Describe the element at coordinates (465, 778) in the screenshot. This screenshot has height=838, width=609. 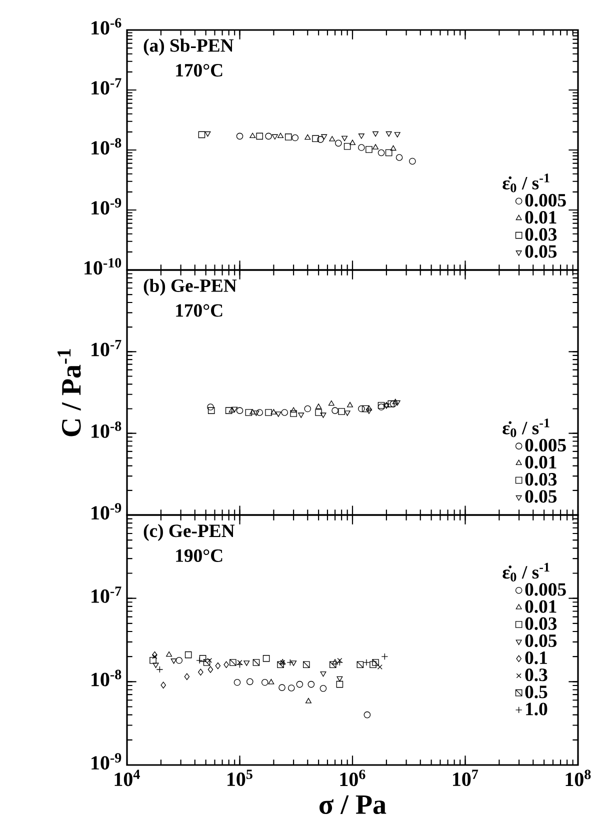
I see `x-tick-label: 10$^{7}$` at that location.